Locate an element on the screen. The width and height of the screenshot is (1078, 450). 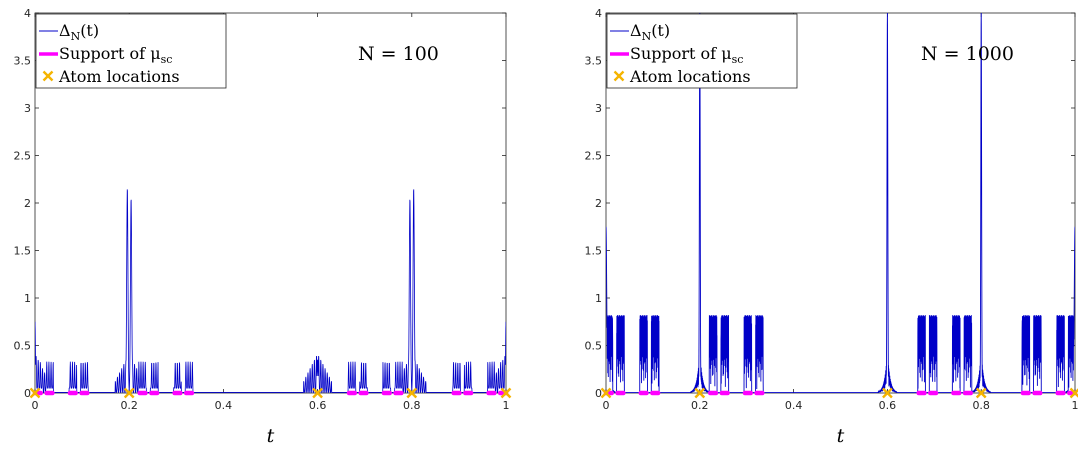
n-annotation: N = 100 is located at coordinates (398, 54).